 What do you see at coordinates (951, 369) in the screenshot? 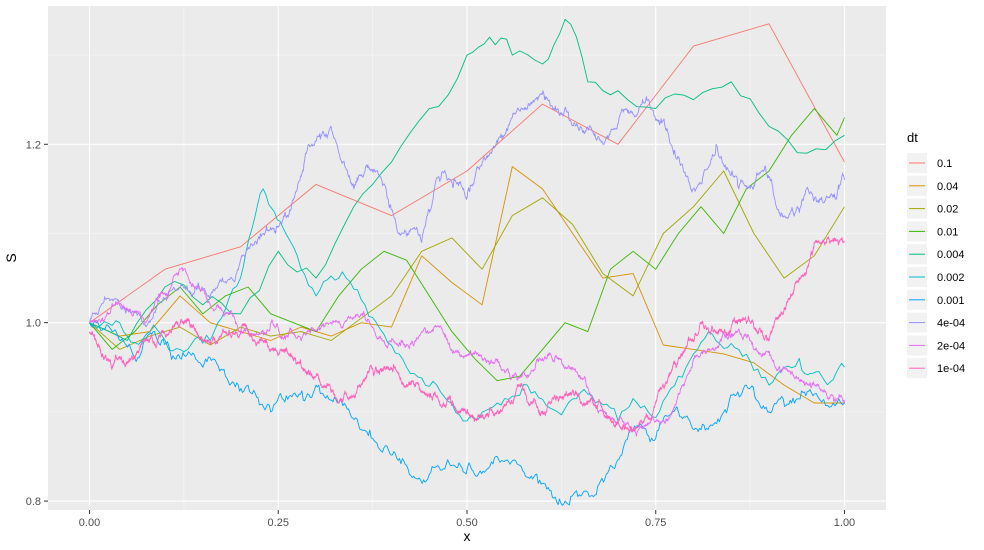
I see `legend-label: 1e-04` at bounding box center [951, 369].